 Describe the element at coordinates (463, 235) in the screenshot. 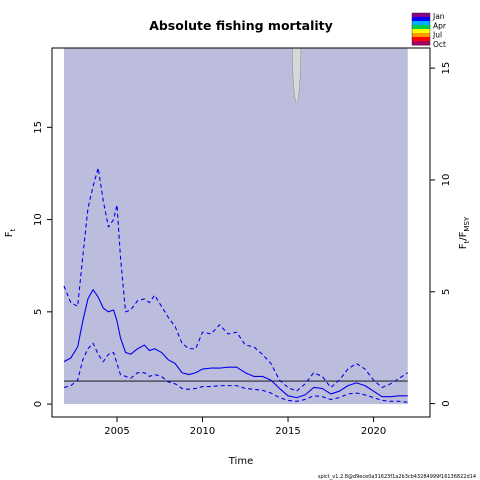

I see `y-axis-right-label-slash-f: /F` at that location.